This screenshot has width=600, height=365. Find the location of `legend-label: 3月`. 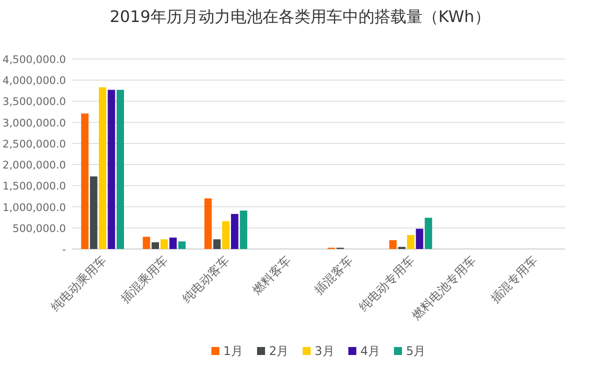

legend-label: 3月 is located at coordinates (324, 351).